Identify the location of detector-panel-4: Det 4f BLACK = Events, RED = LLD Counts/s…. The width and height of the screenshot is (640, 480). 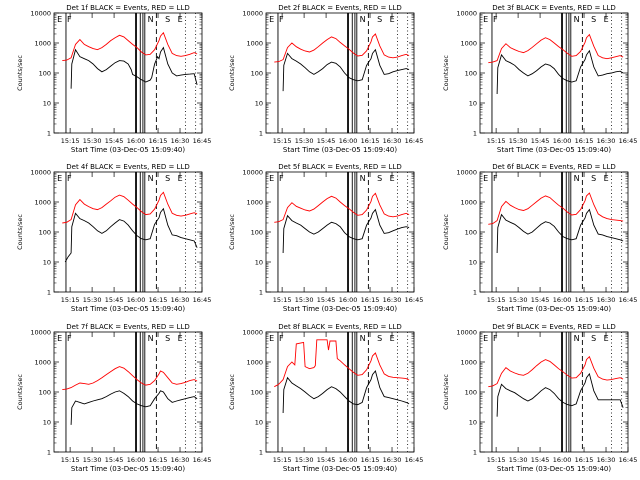
(113, 238).